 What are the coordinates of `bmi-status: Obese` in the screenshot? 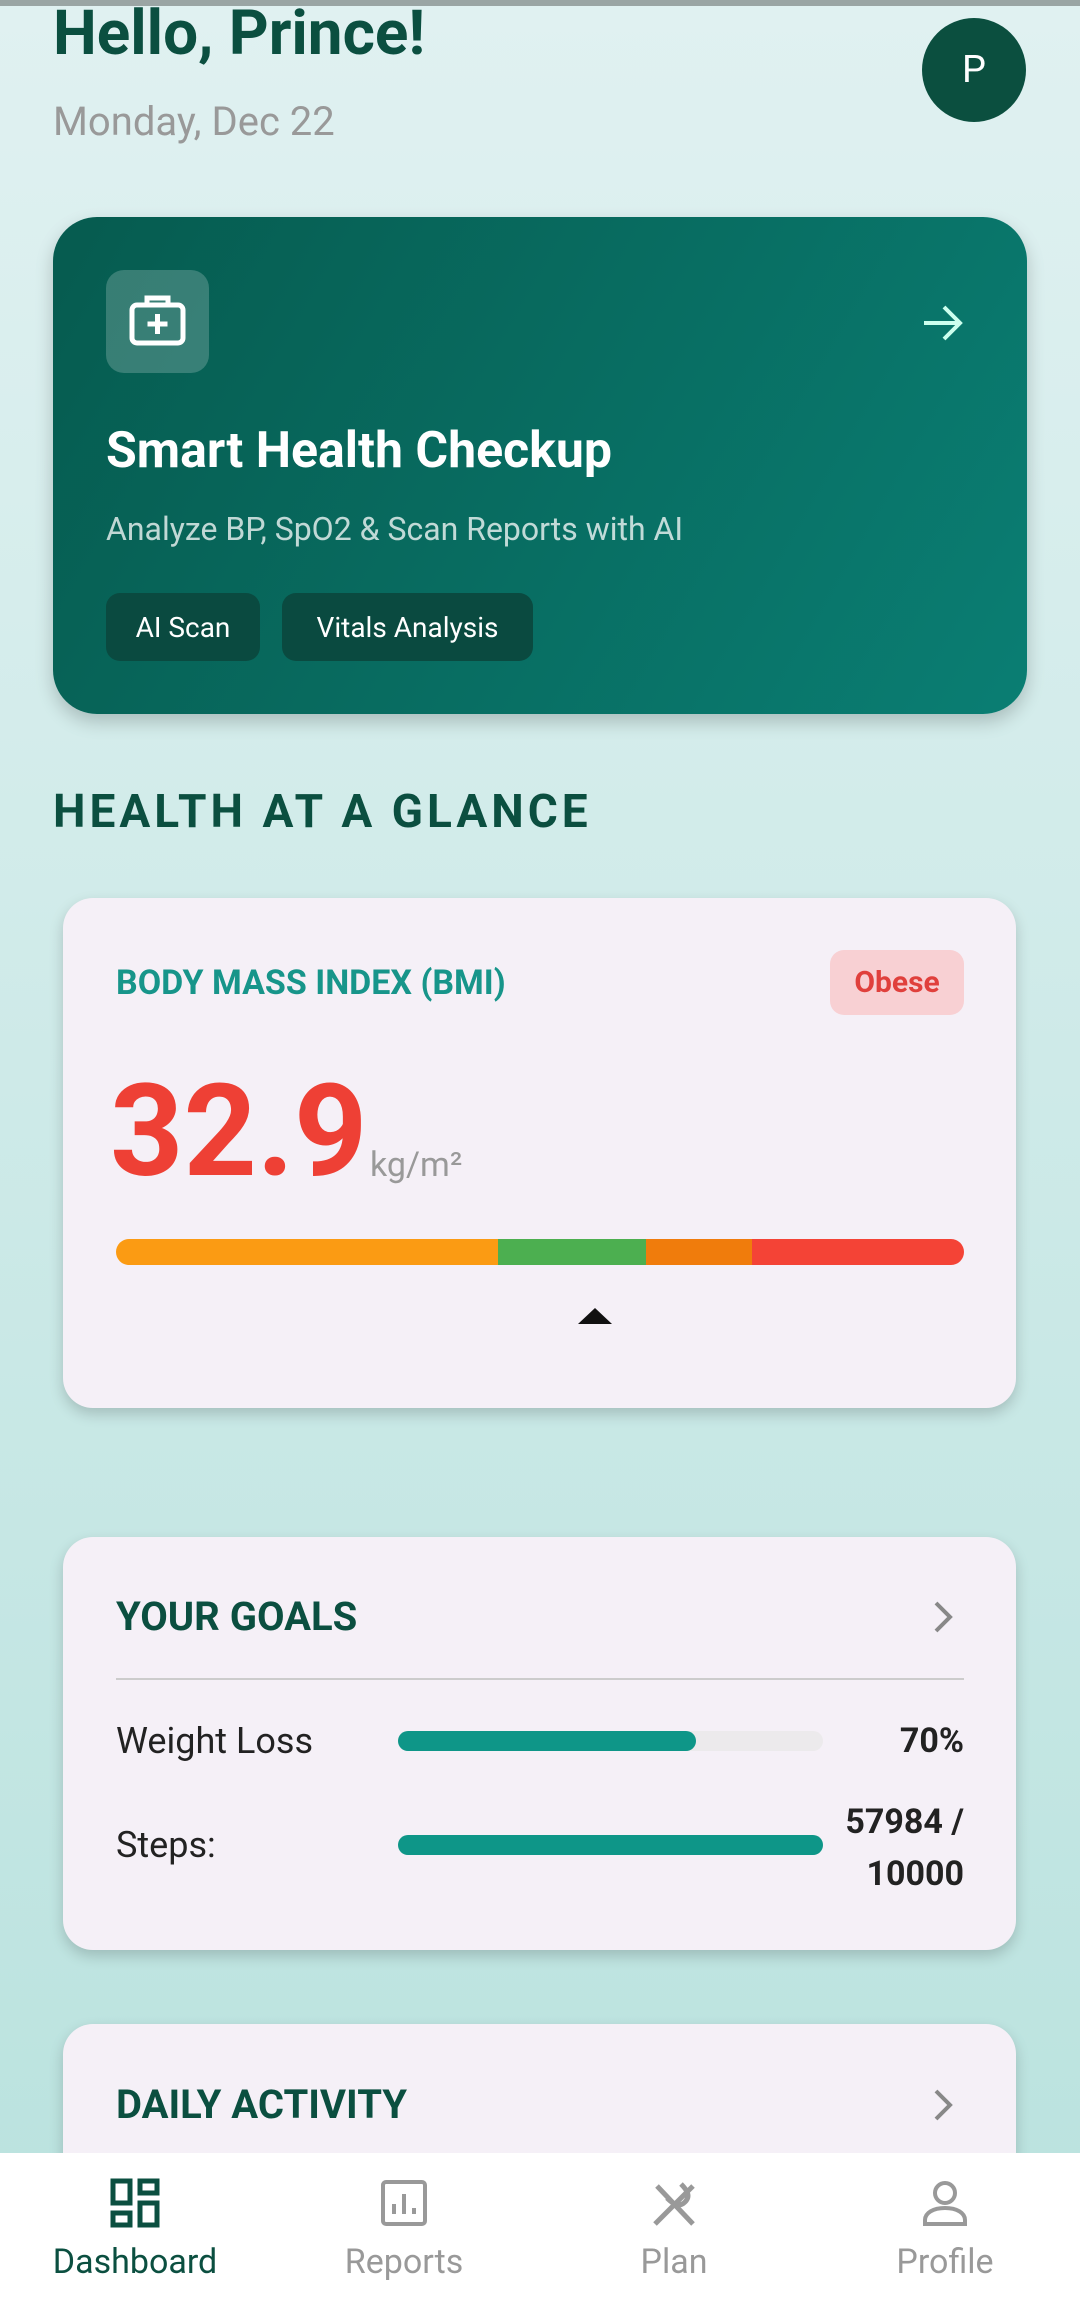 It's located at (897, 982).